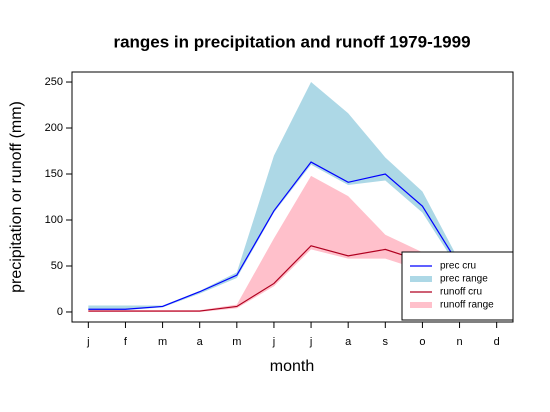 The height and width of the screenshot is (412, 550). Describe the element at coordinates (16, 197) in the screenshot. I see `y-axis-label: precipitation or runoff (mm)` at that location.